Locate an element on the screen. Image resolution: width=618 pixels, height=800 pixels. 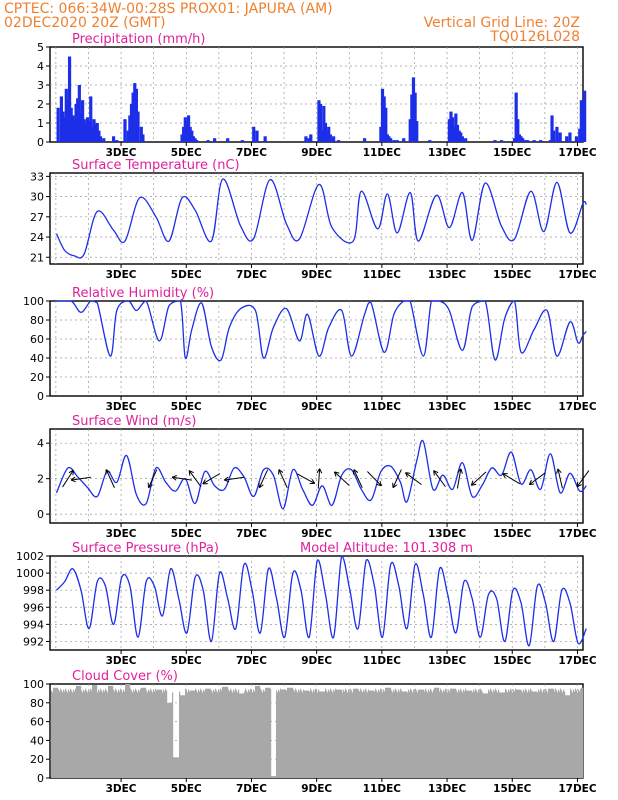
y-tick-label: 2 is located at coordinates (40, 479).